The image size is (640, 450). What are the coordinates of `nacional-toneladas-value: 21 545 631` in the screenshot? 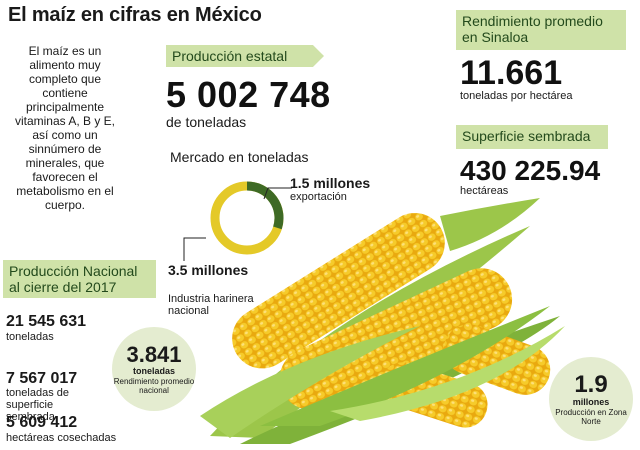 It's located at (46, 321).